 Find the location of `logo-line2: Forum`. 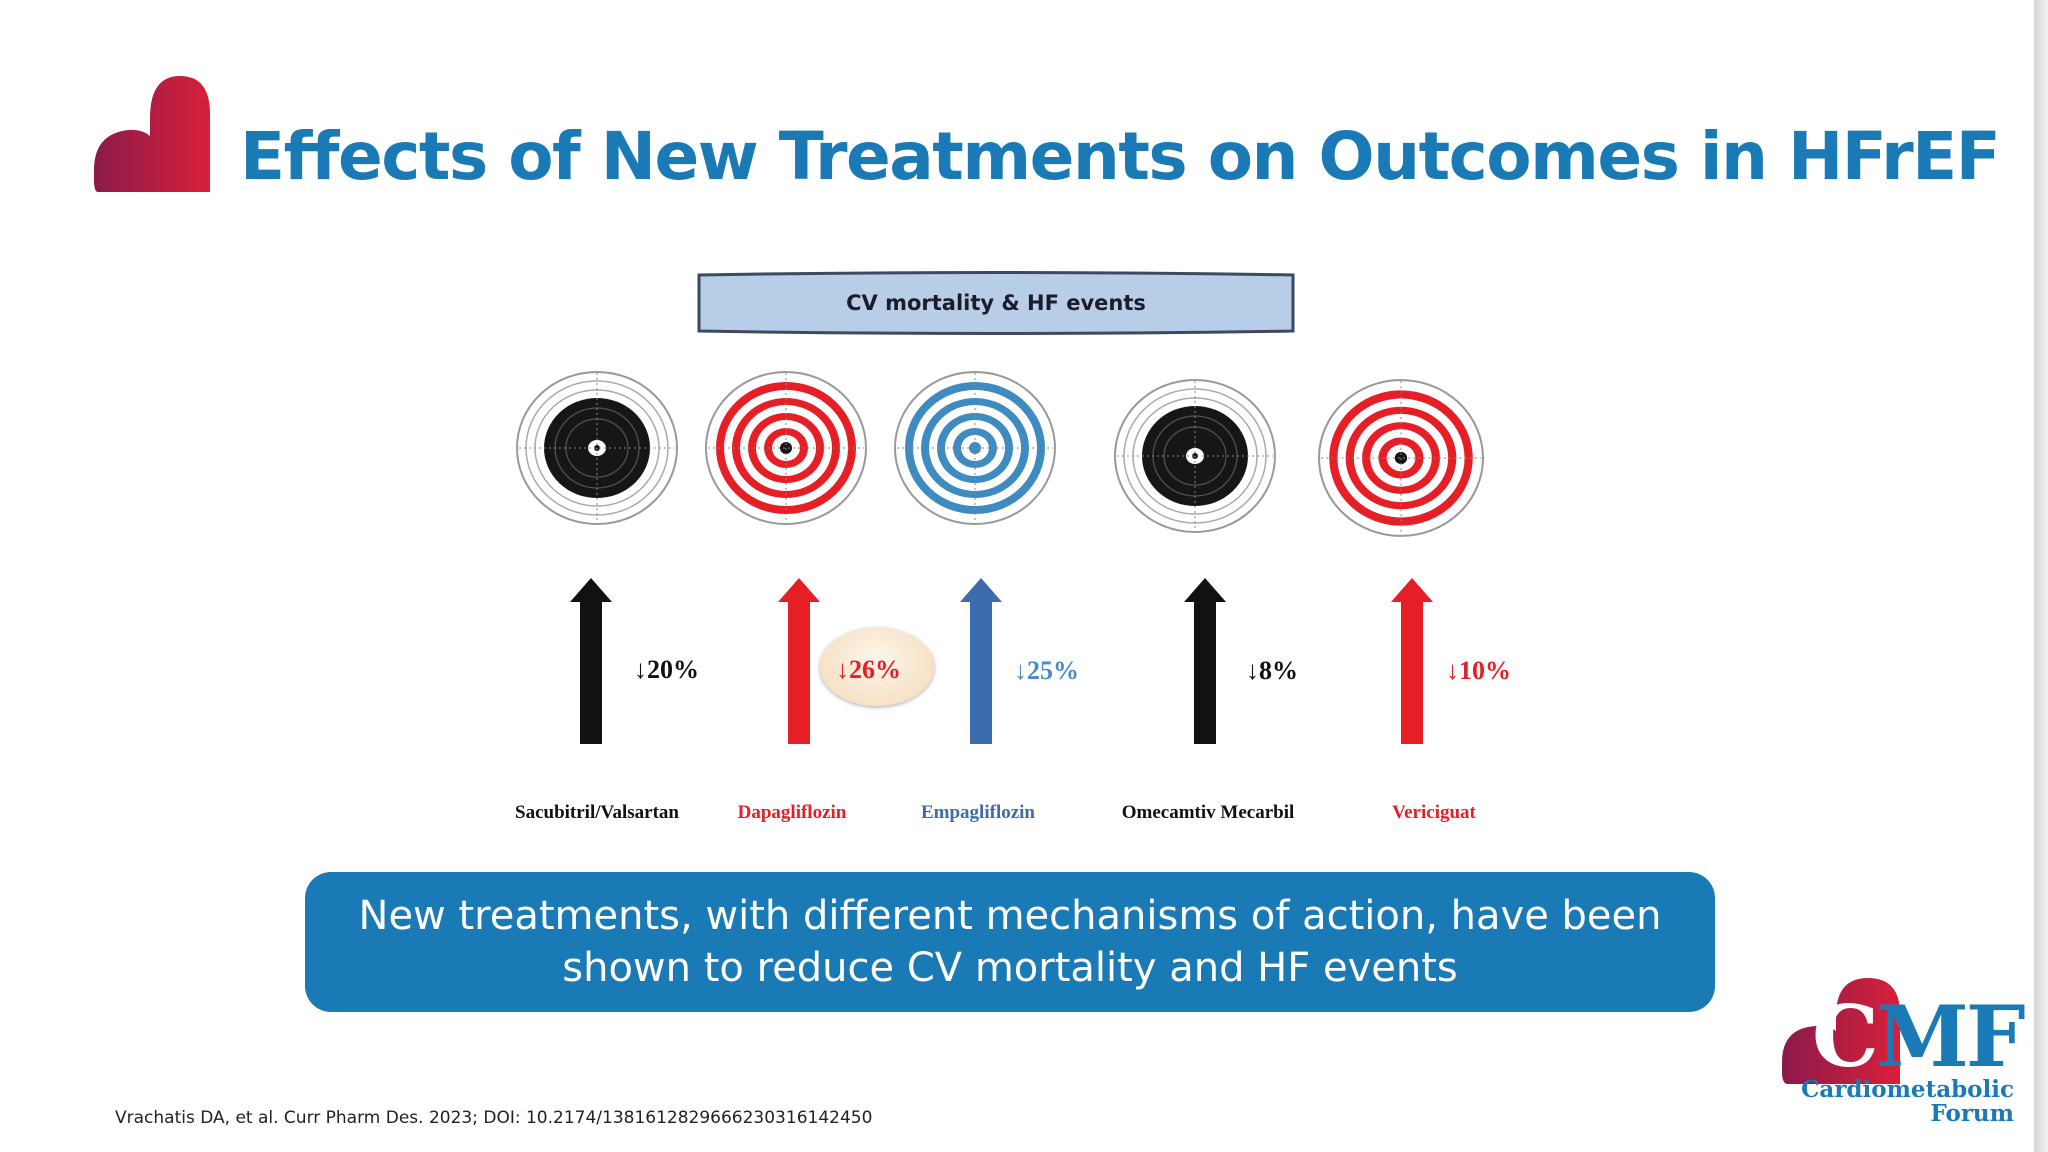

logo-line2: Forum is located at coordinates (1972, 1113).